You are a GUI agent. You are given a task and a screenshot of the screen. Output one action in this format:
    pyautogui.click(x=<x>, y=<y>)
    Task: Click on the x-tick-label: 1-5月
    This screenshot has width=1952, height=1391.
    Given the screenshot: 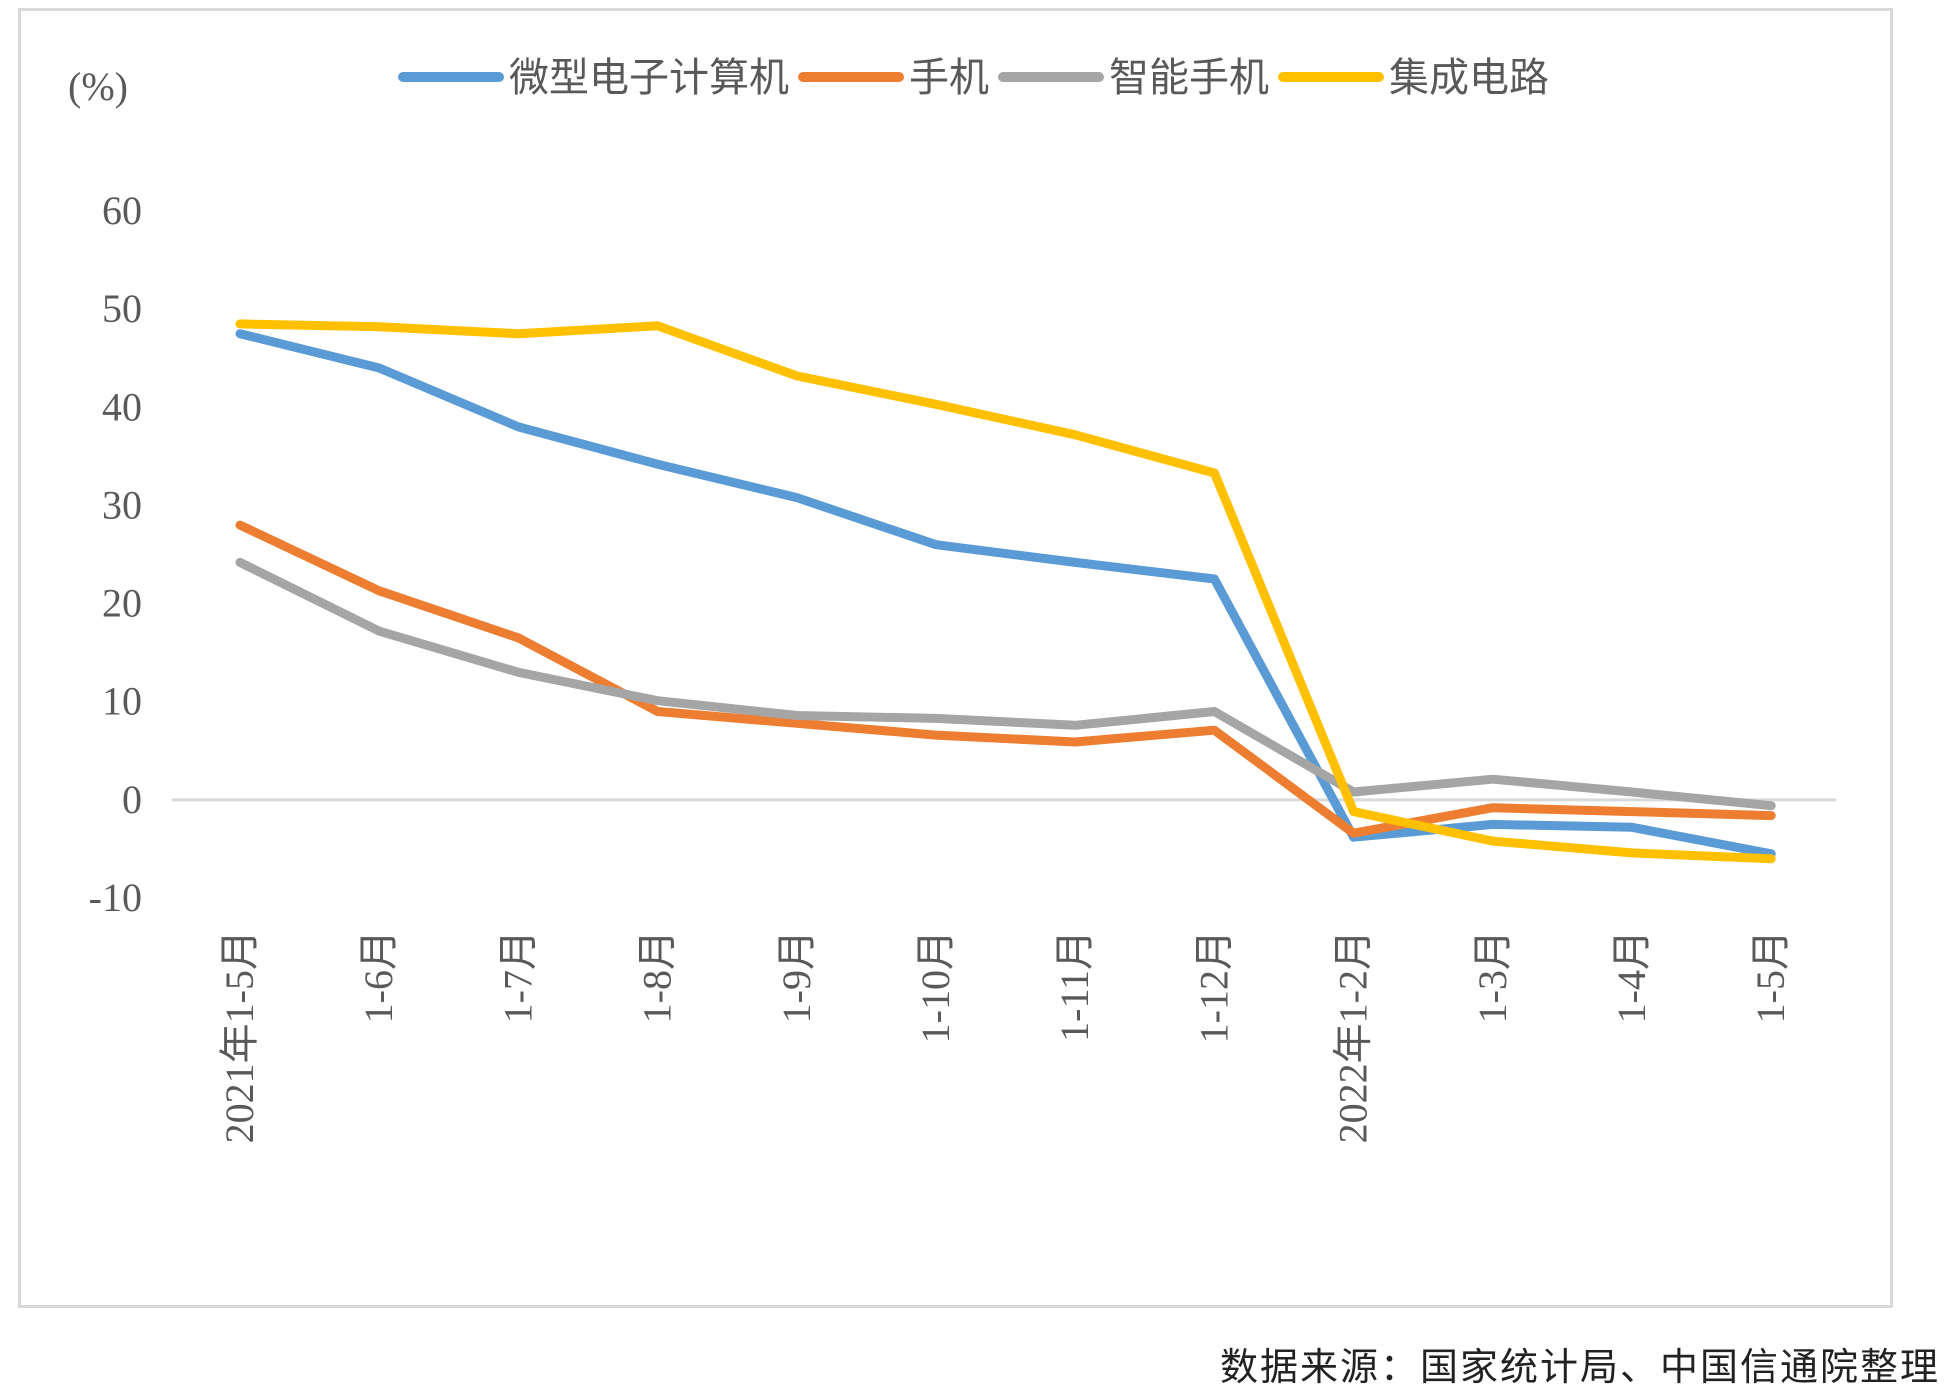 What is the action you would take?
    pyautogui.click(x=1770, y=976)
    